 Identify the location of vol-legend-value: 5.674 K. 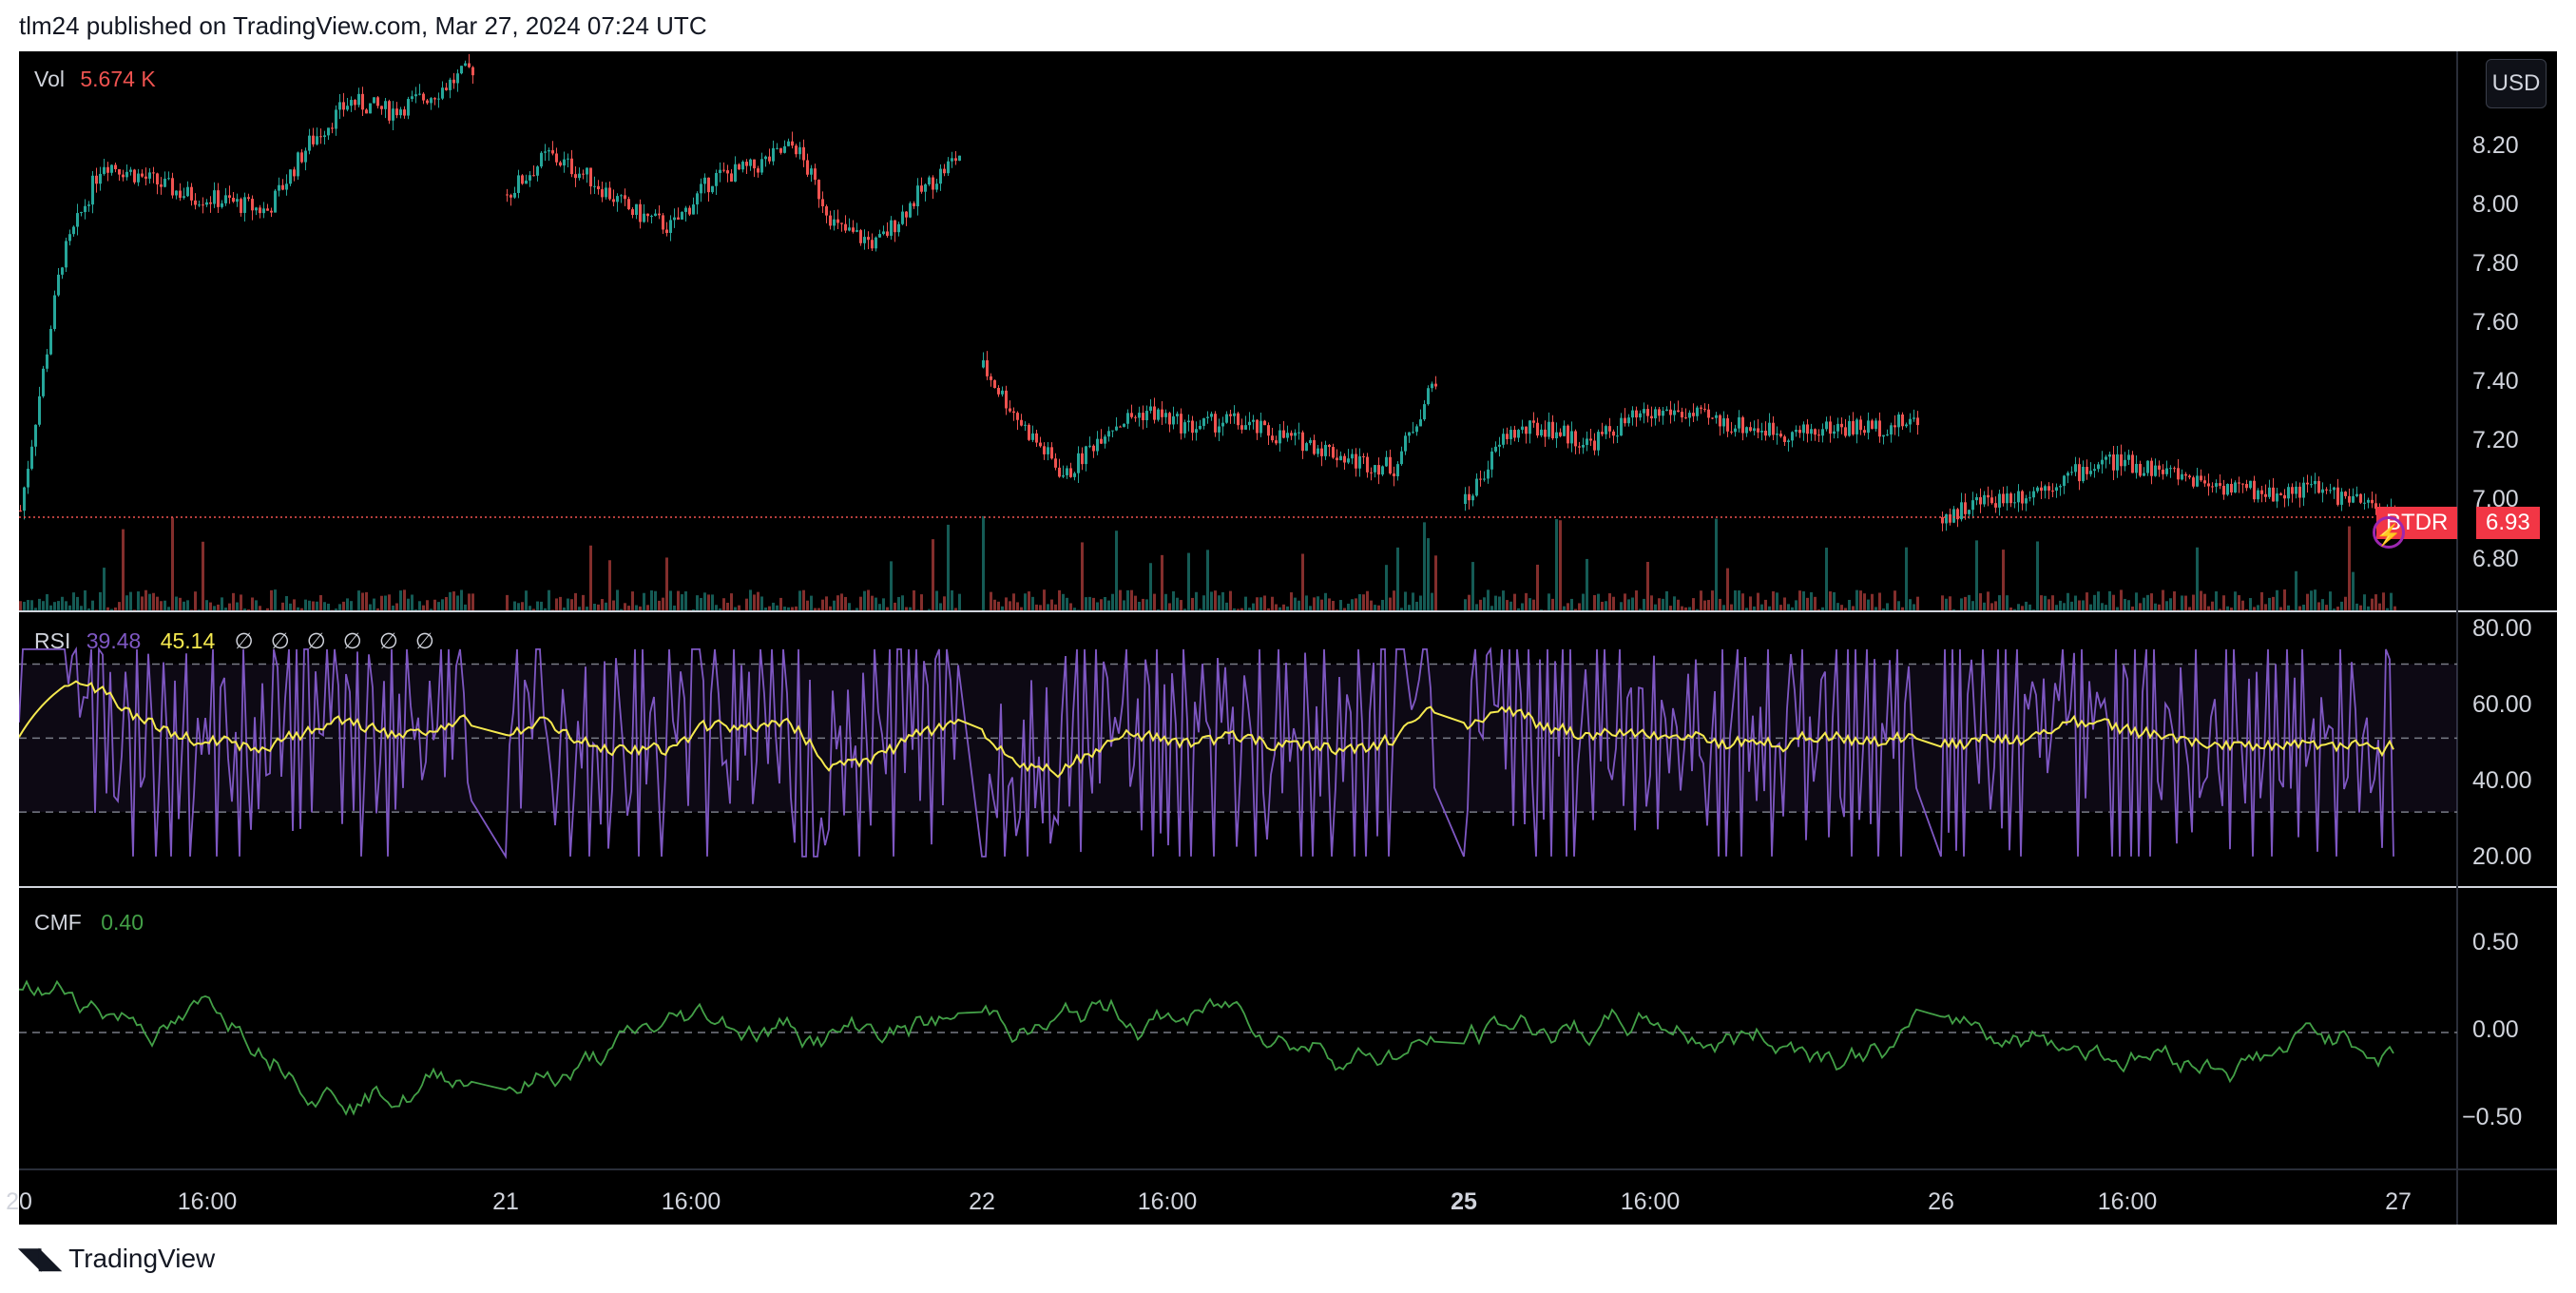
(118, 79).